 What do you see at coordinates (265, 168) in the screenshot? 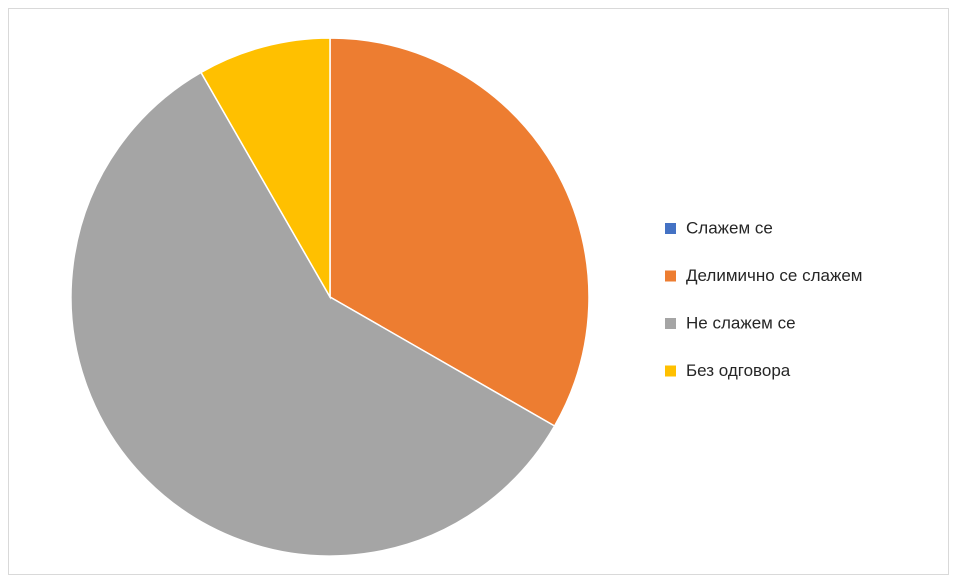
I see `pie-slice` at bounding box center [265, 168].